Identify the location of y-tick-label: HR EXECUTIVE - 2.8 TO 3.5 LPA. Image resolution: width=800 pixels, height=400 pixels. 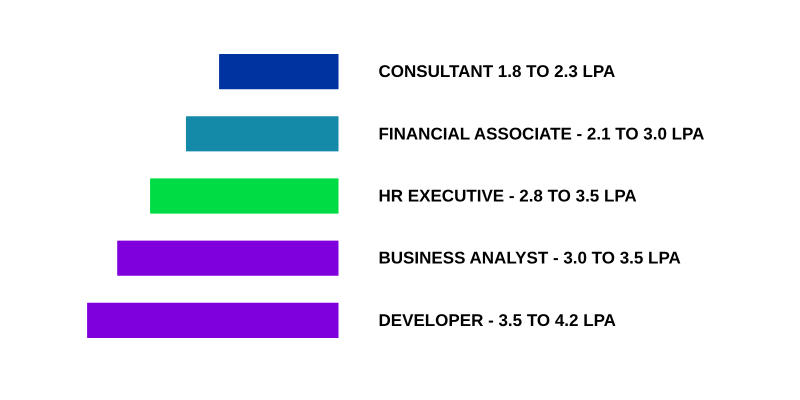
(507, 196).